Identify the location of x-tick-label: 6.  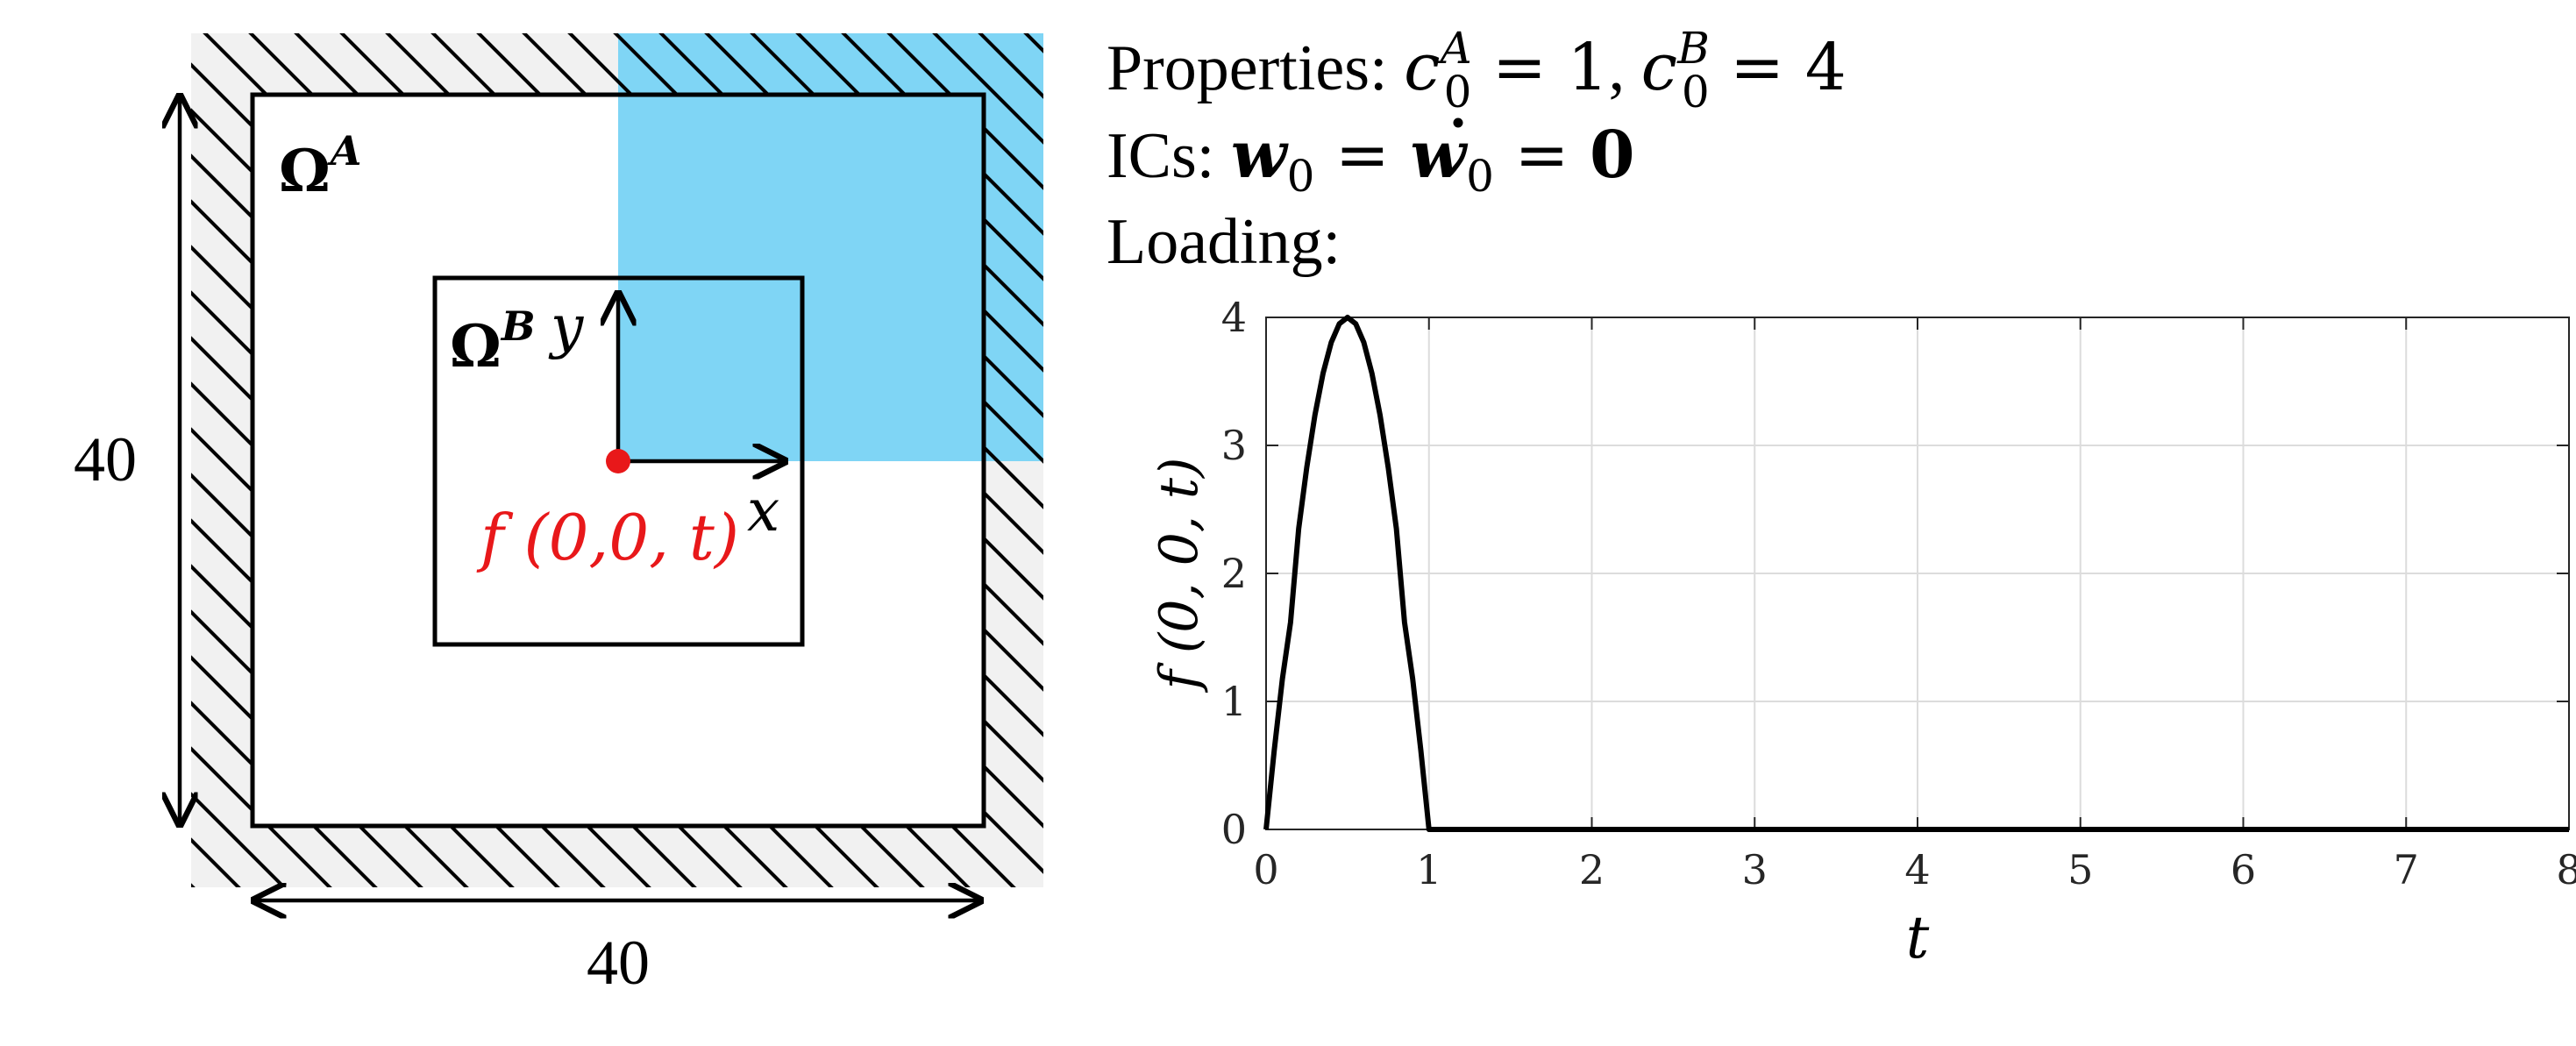
(2243, 870).